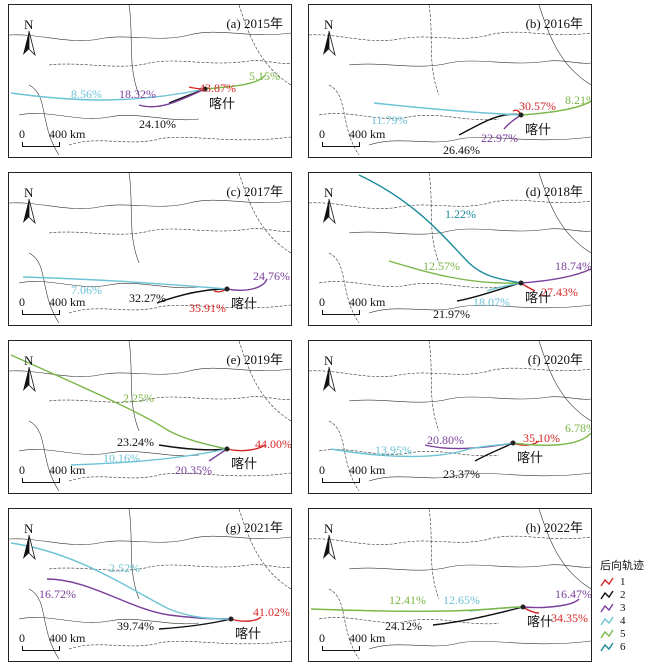  I want to click on legend-item: 6, so click(625, 646).